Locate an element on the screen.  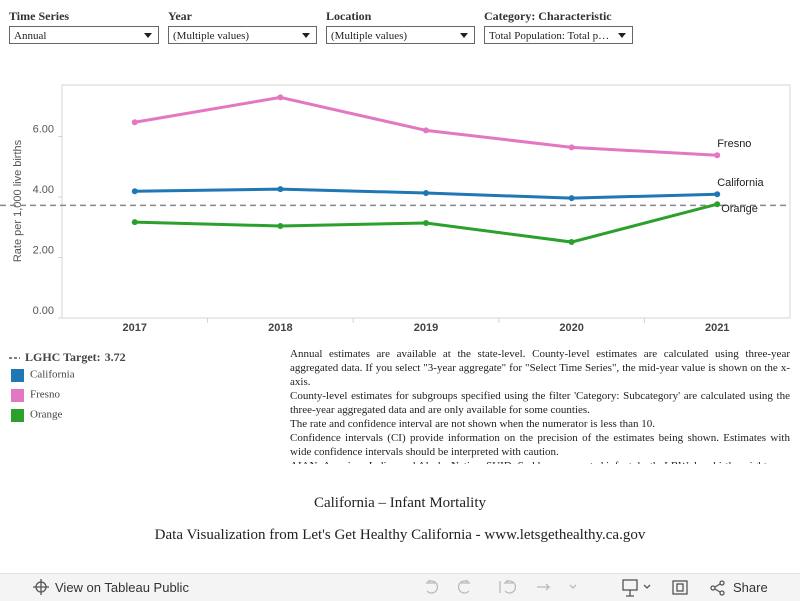
x-tick-label: 2018 is located at coordinates (280, 328).